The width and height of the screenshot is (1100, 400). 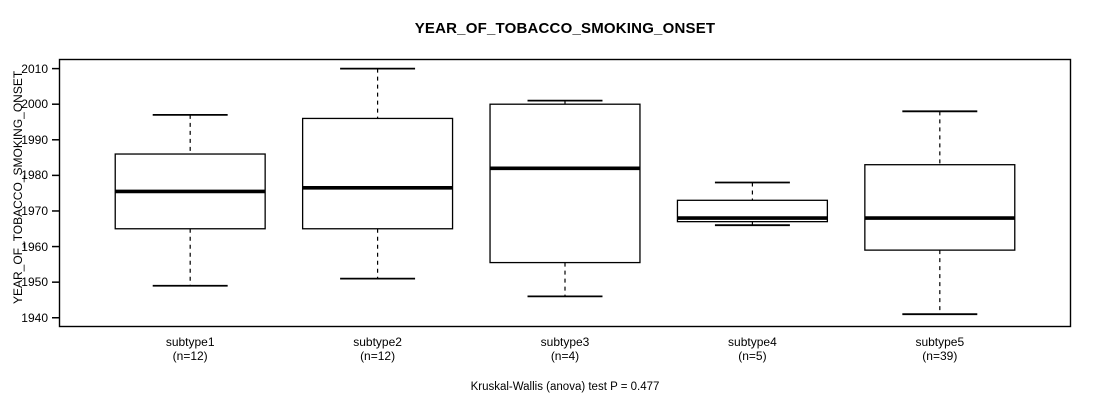 What do you see at coordinates (565, 356) in the screenshot?
I see `x-category-sample-size: (n=4)` at bounding box center [565, 356].